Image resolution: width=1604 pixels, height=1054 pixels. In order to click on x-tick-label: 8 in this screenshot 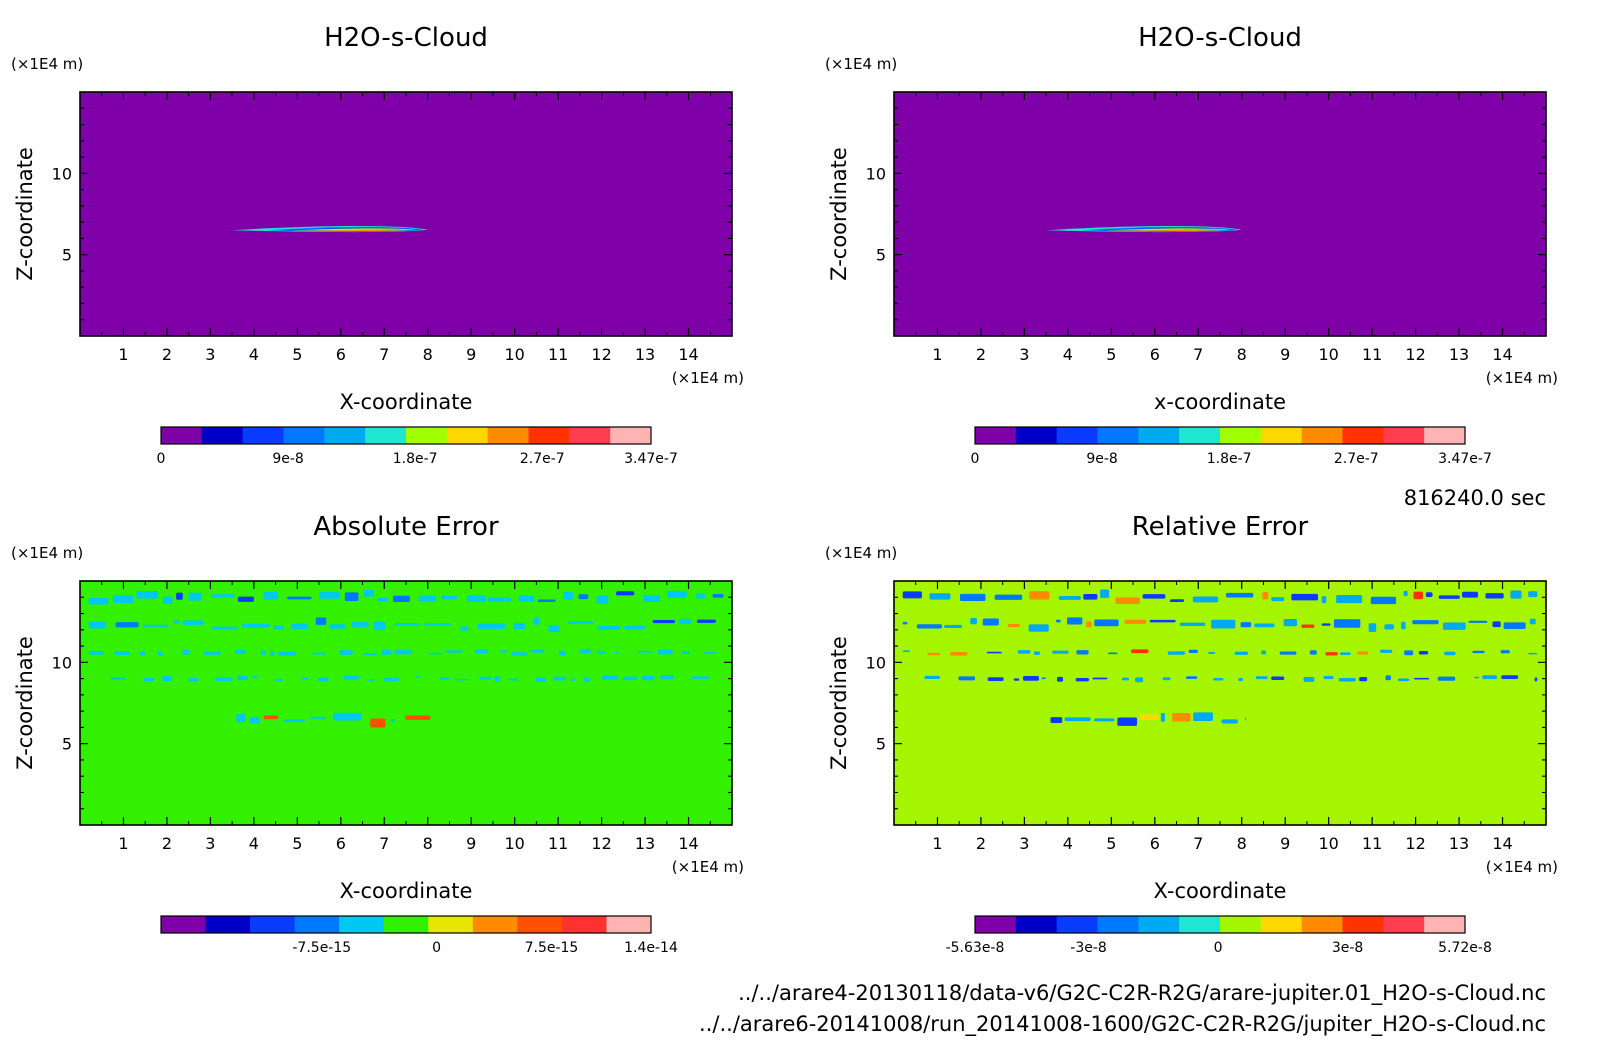, I will do `click(428, 843)`.